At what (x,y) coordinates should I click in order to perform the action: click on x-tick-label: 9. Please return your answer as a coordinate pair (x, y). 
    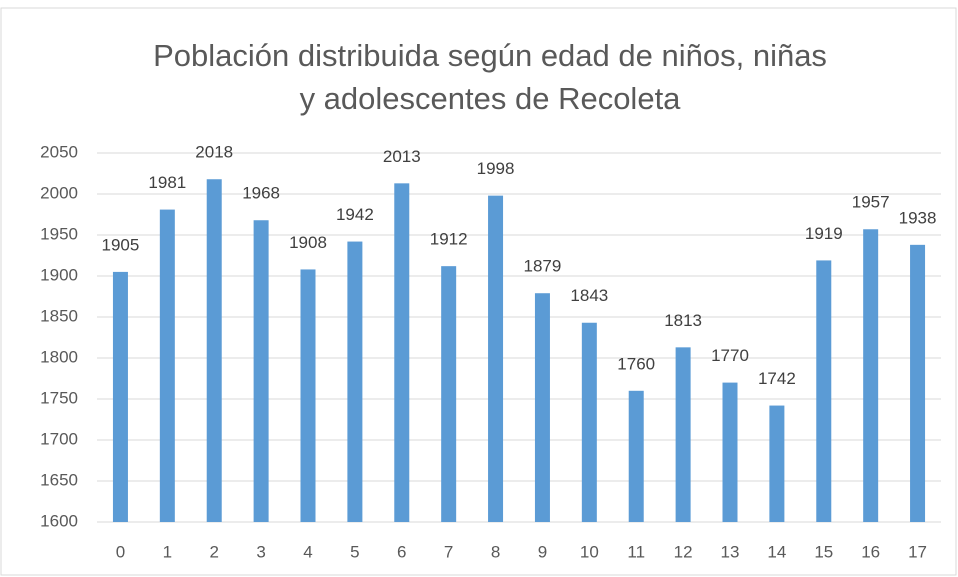
    Looking at the image, I should click on (542, 551).